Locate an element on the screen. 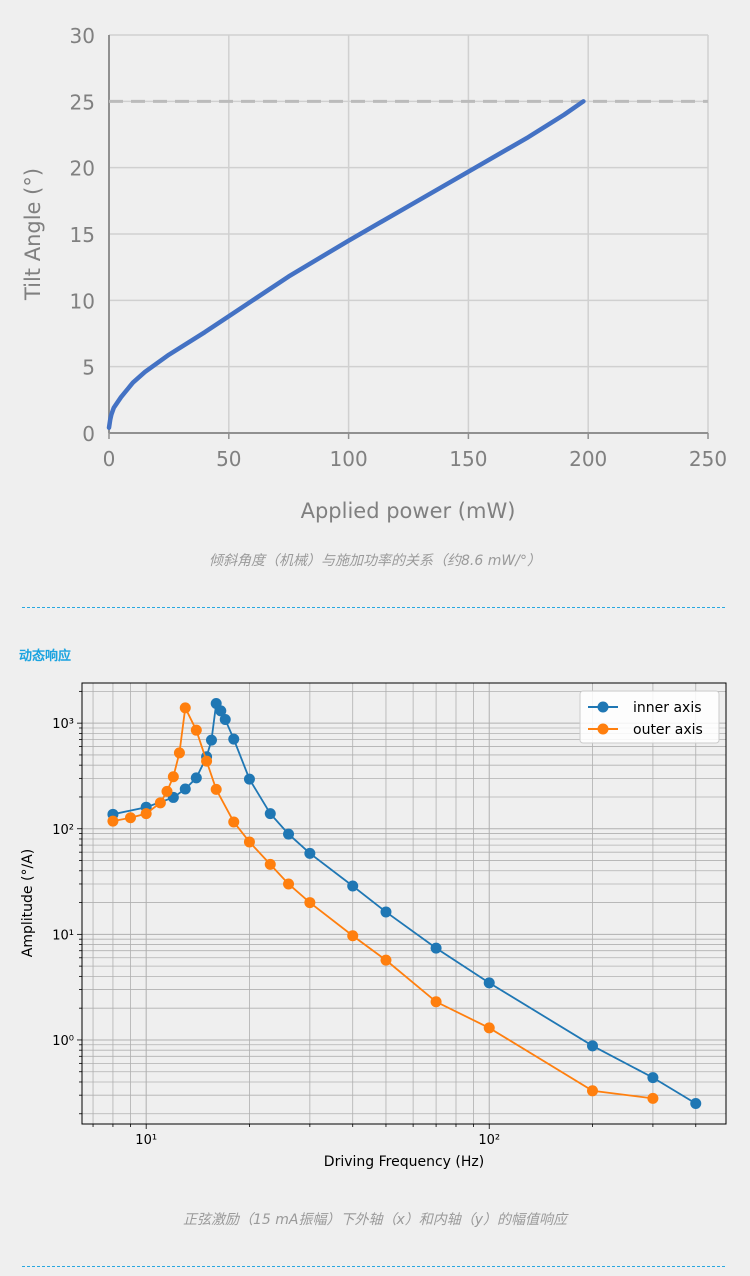  x-tick-label: 150 is located at coordinates (468, 459).